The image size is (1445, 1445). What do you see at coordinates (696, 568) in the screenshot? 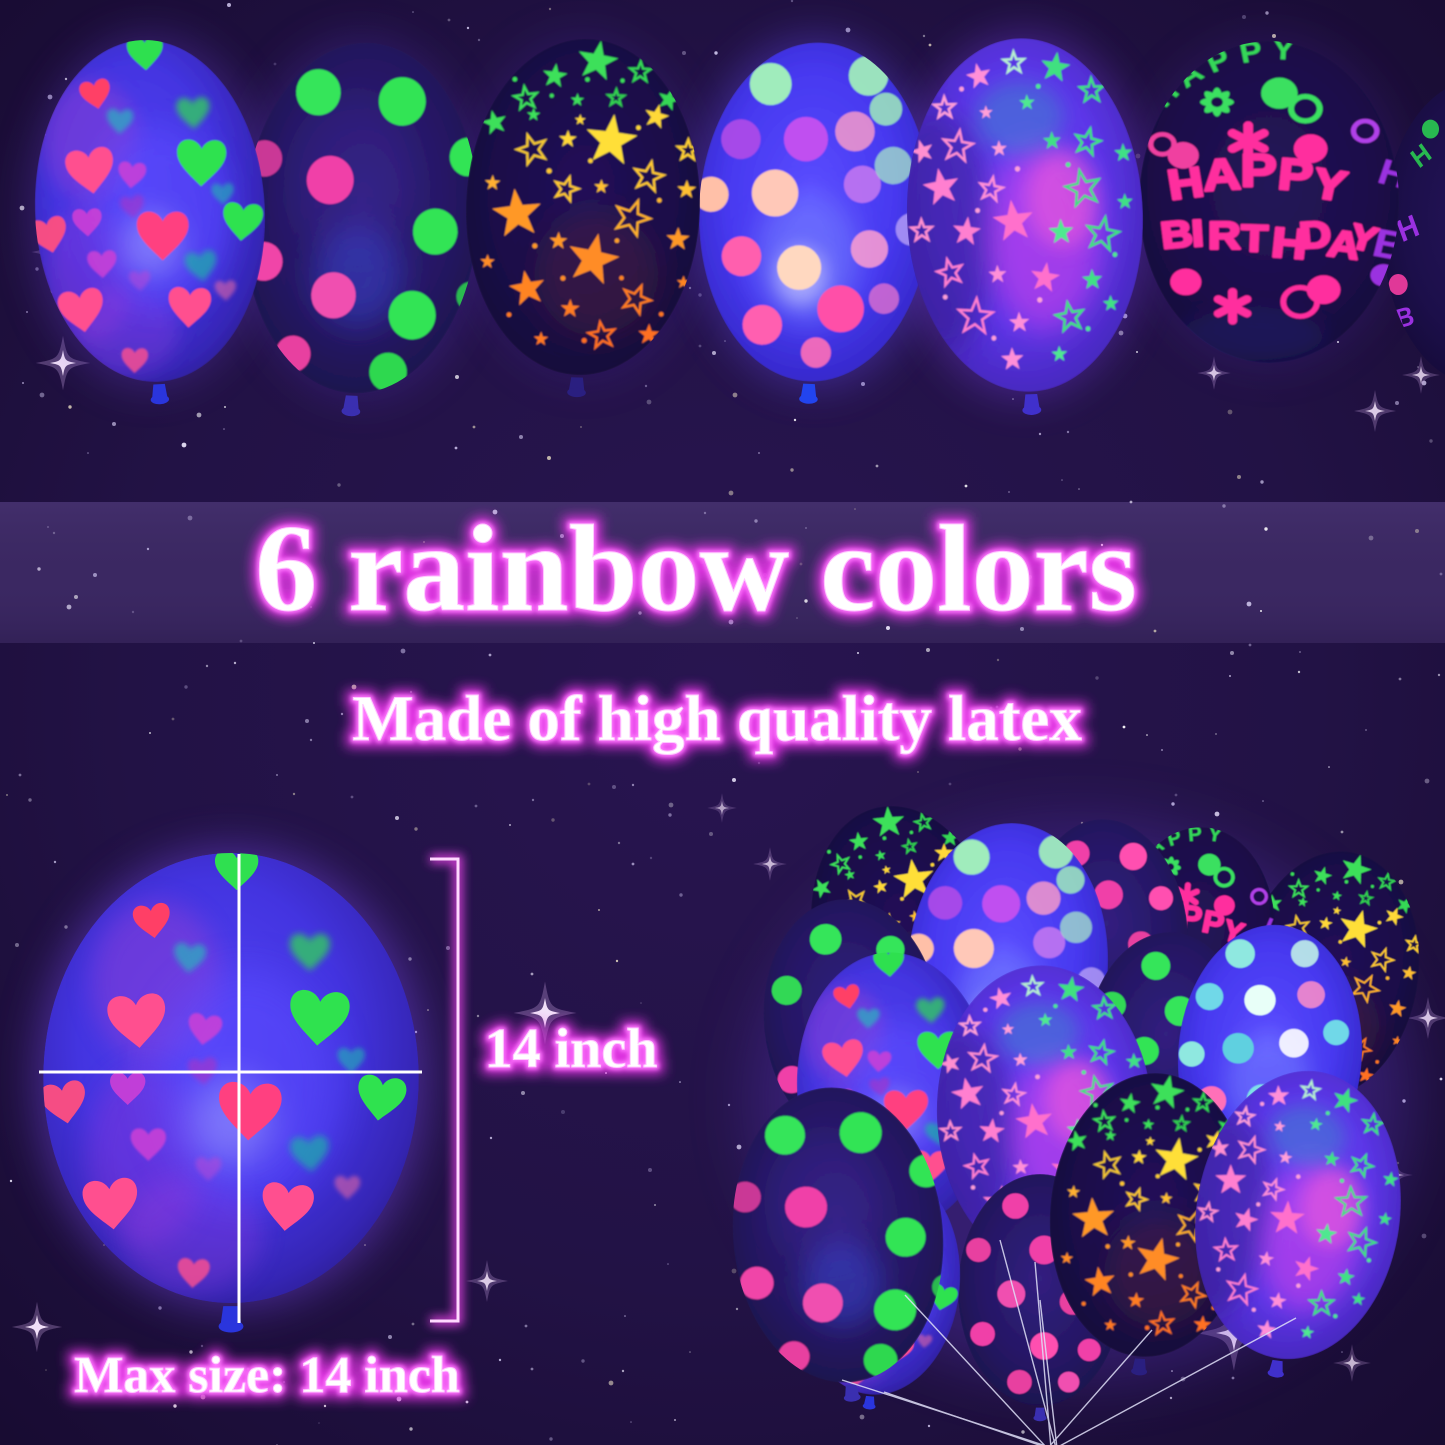
I see `svg-text: 6 rainbow colors` at bounding box center [696, 568].